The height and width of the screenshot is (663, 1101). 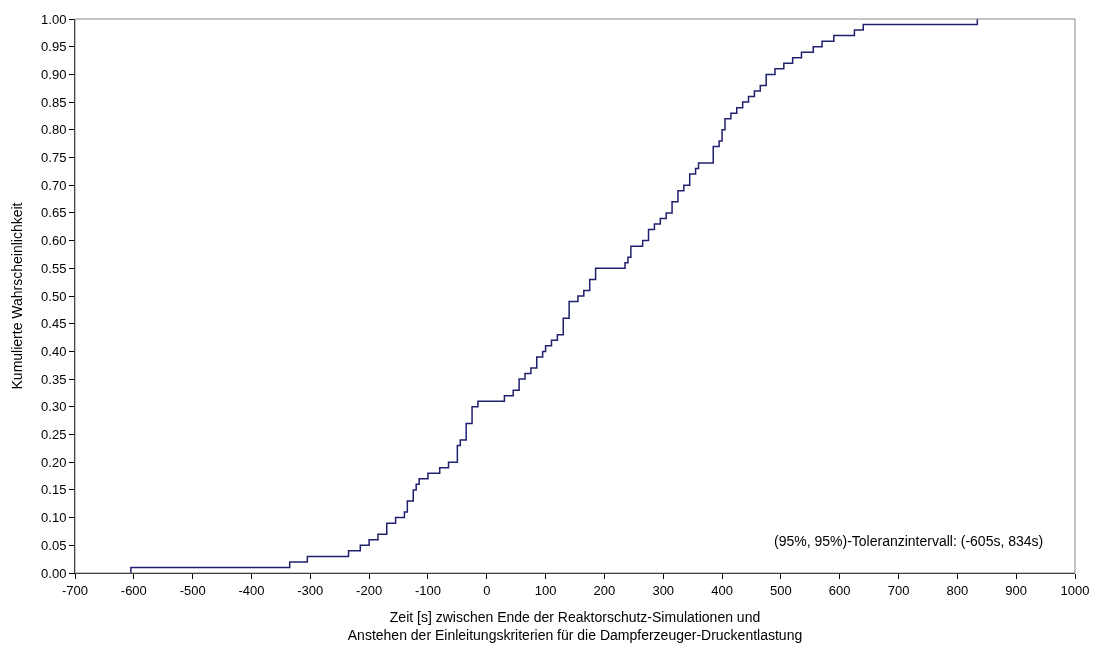 What do you see at coordinates (957, 590) in the screenshot?
I see `x-tick-label: 800` at bounding box center [957, 590].